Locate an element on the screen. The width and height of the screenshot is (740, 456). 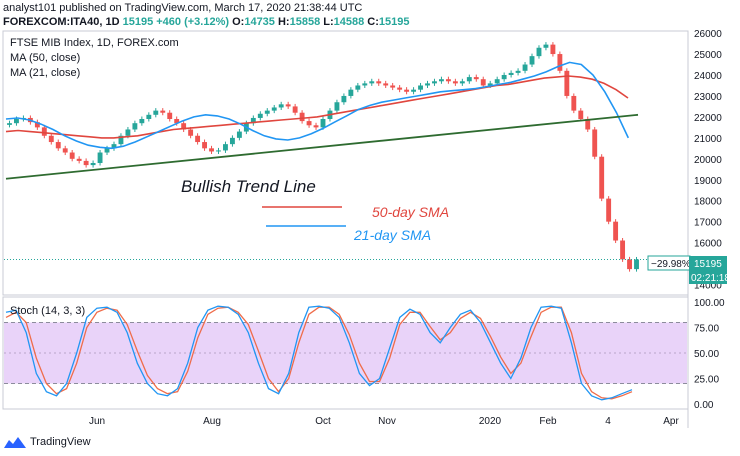
ma21-legend: MA (21, close) is located at coordinates (45, 73).